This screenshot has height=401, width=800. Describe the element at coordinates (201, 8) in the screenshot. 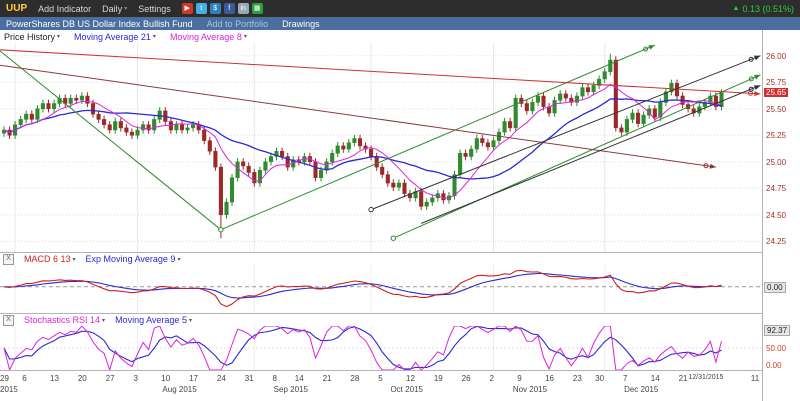

I see `twitter-icon: t` at that location.